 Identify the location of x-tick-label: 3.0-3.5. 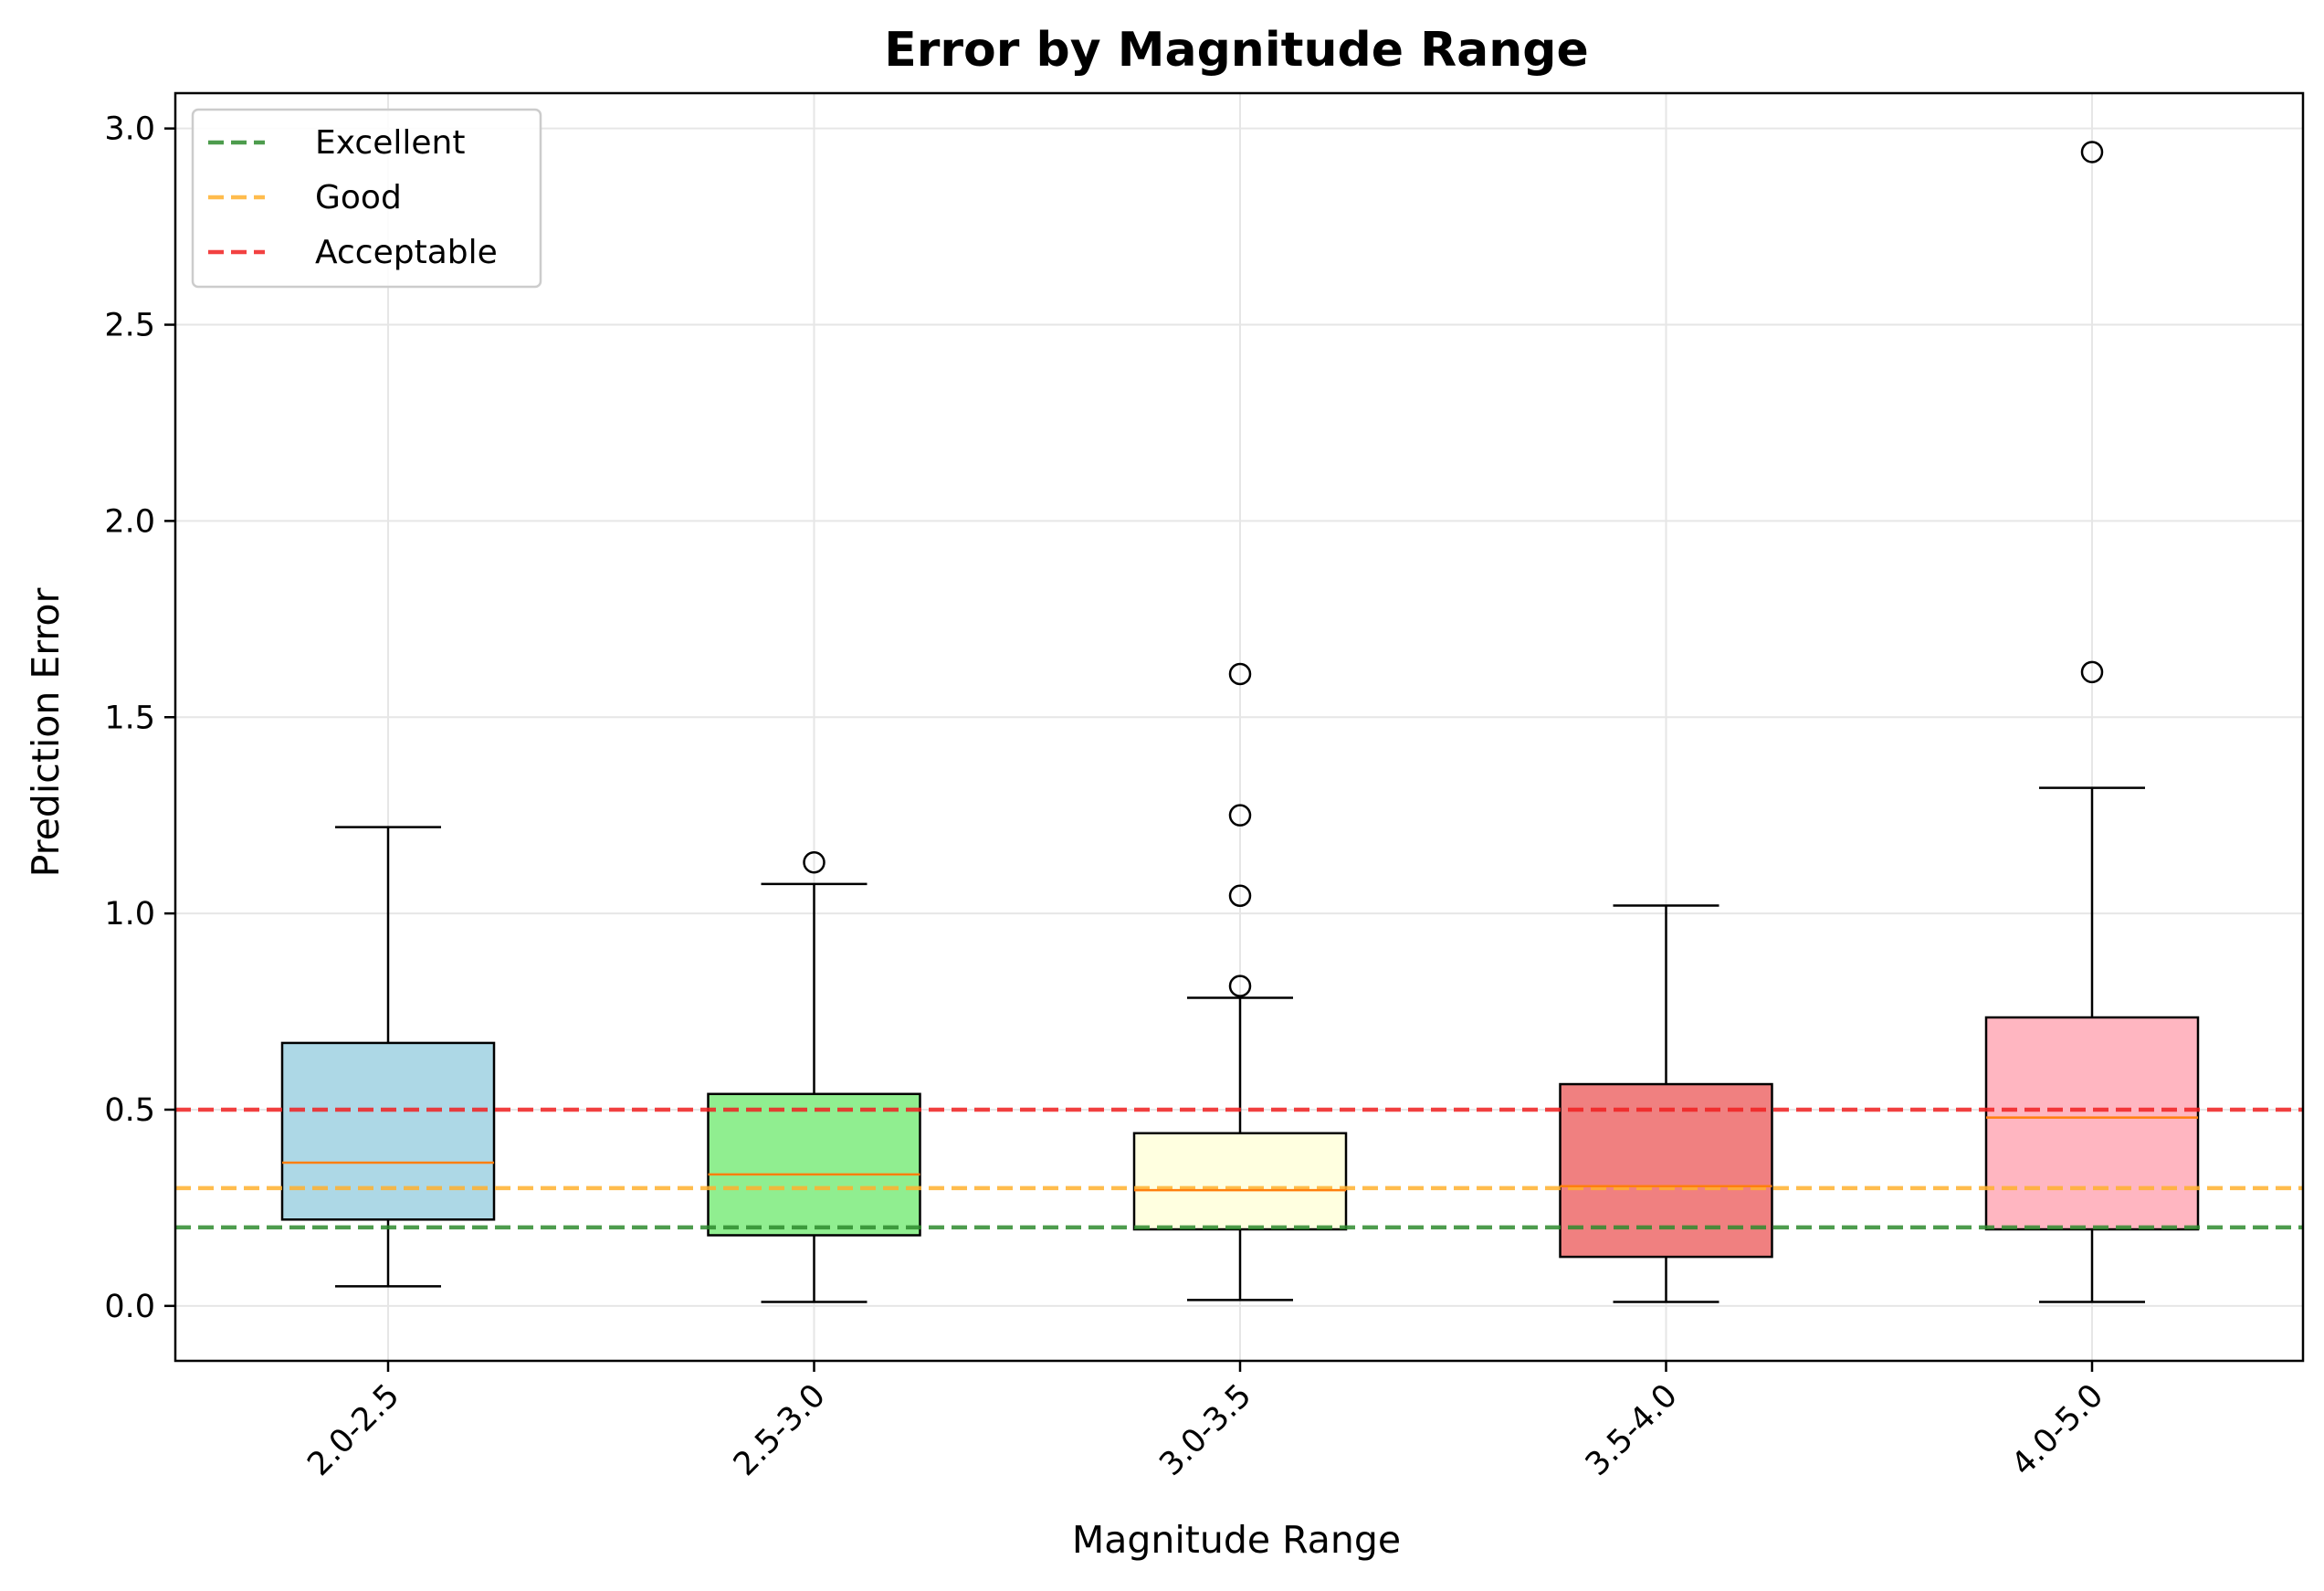
(1205, 1430).